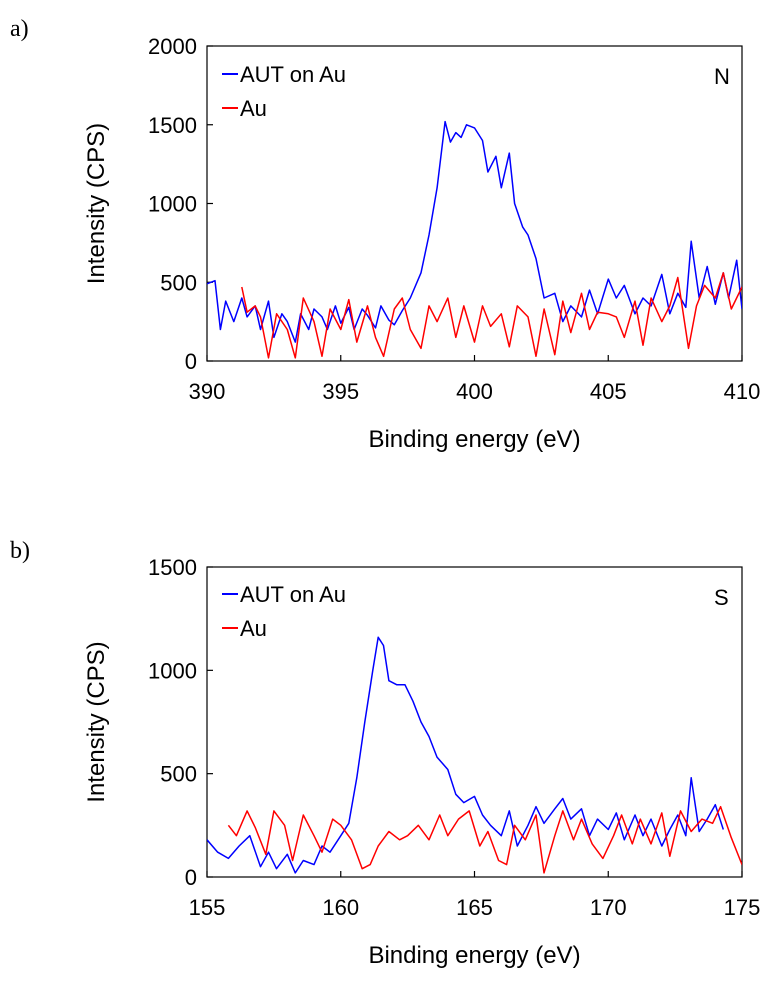 The width and height of the screenshot is (771, 991). What do you see at coordinates (721, 597) in the screenshot?
I see `element-annotation: S` at bounding box center [721, 597].